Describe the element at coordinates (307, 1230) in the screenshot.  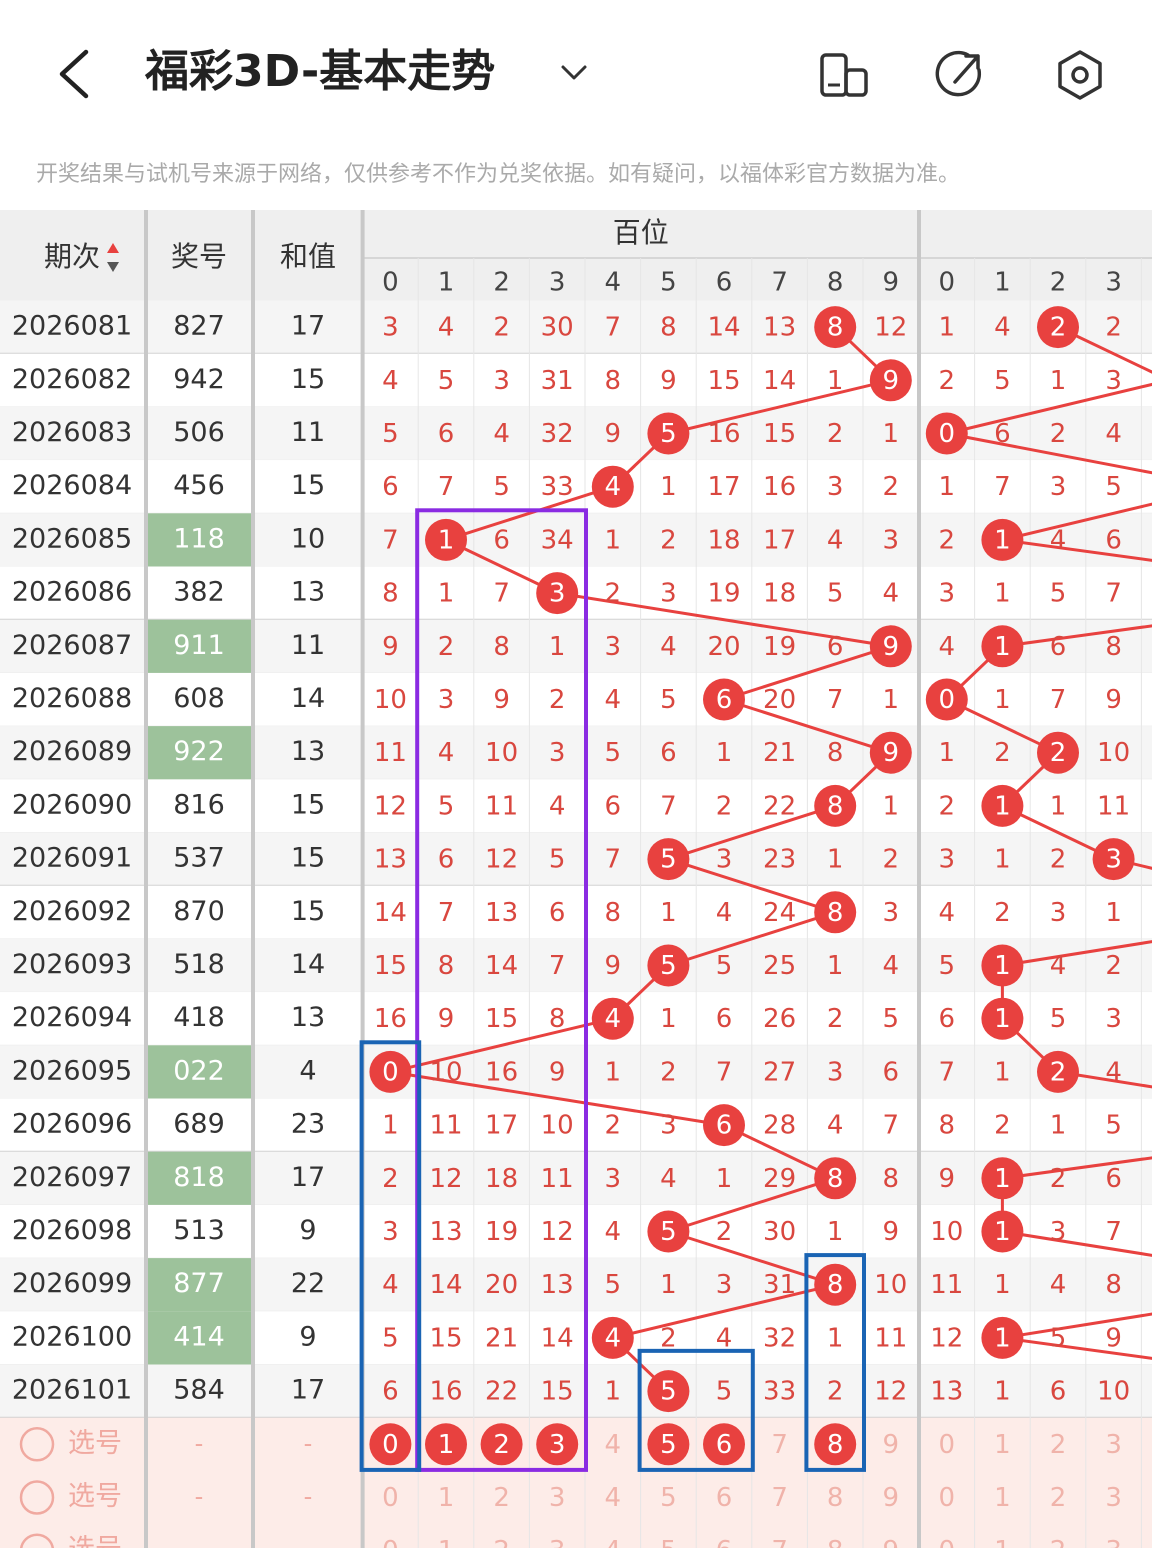
I see `sum-value: 9` at that location.